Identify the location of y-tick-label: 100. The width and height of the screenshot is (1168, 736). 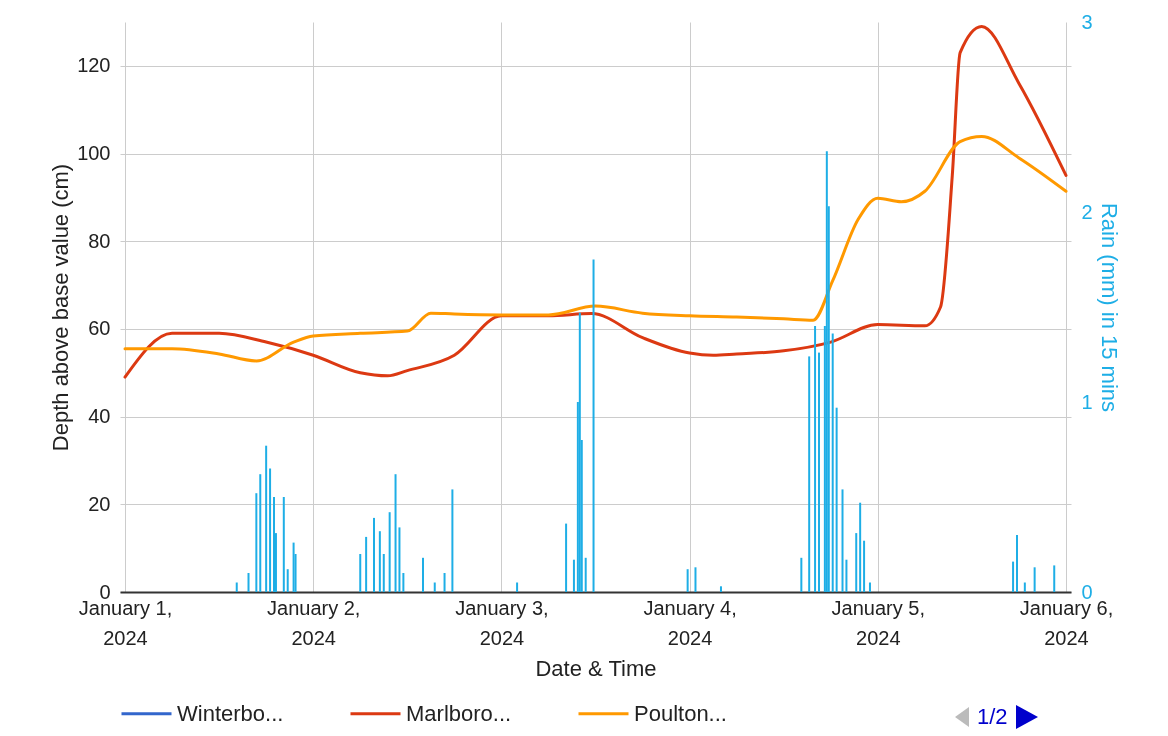
(94, 153).